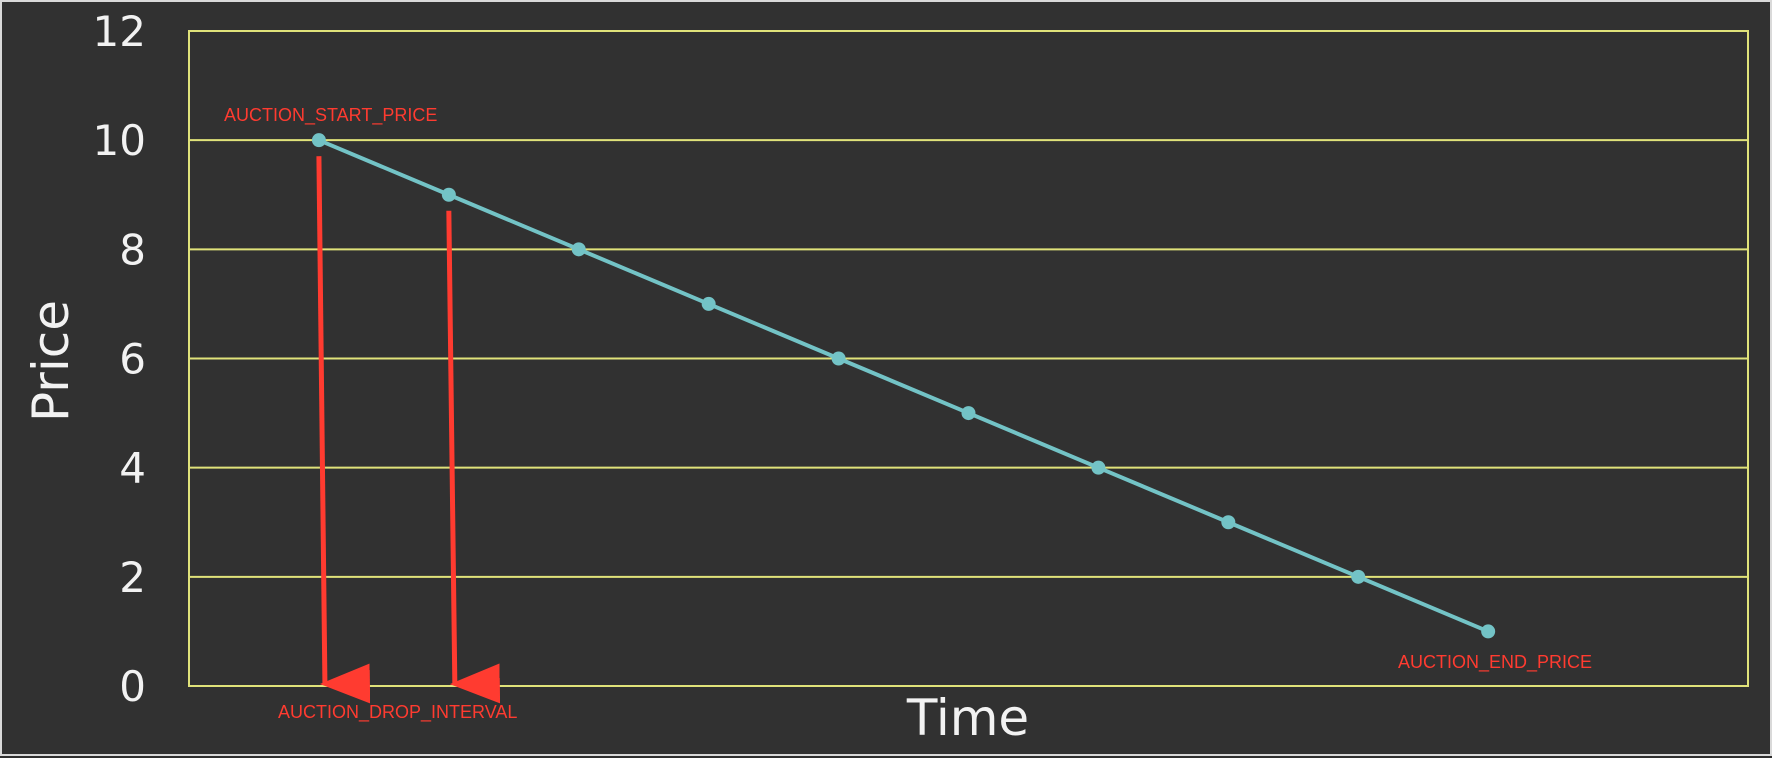 The image size is (1772, 758). Describe the element at coordinates (397, 712) in the screenshot. I see `auction-drop-interval-label: AUCTION_DROP_INTERVAL` at that location.